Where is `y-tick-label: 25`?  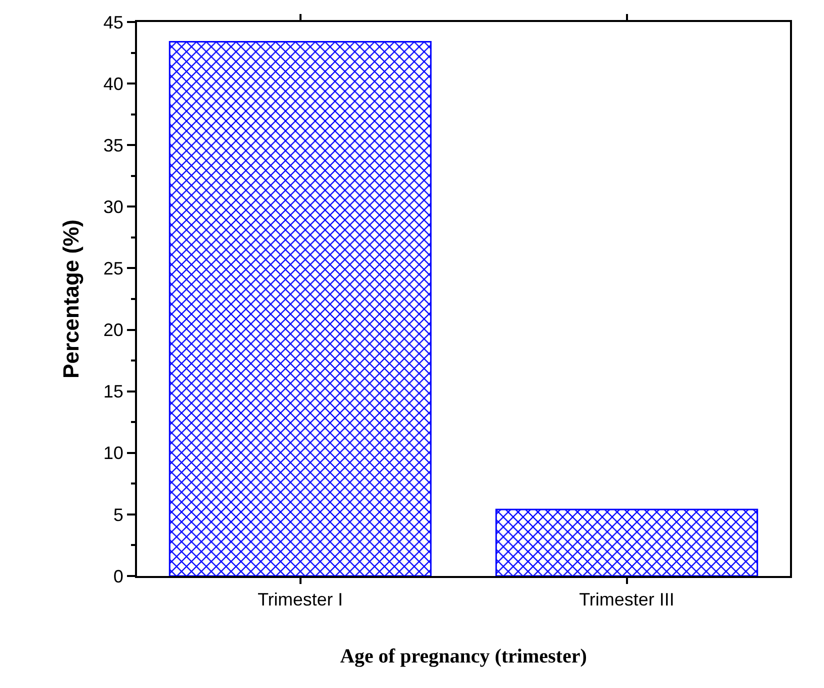
y-tick-label: 25 is located at coordinates (113, 268).